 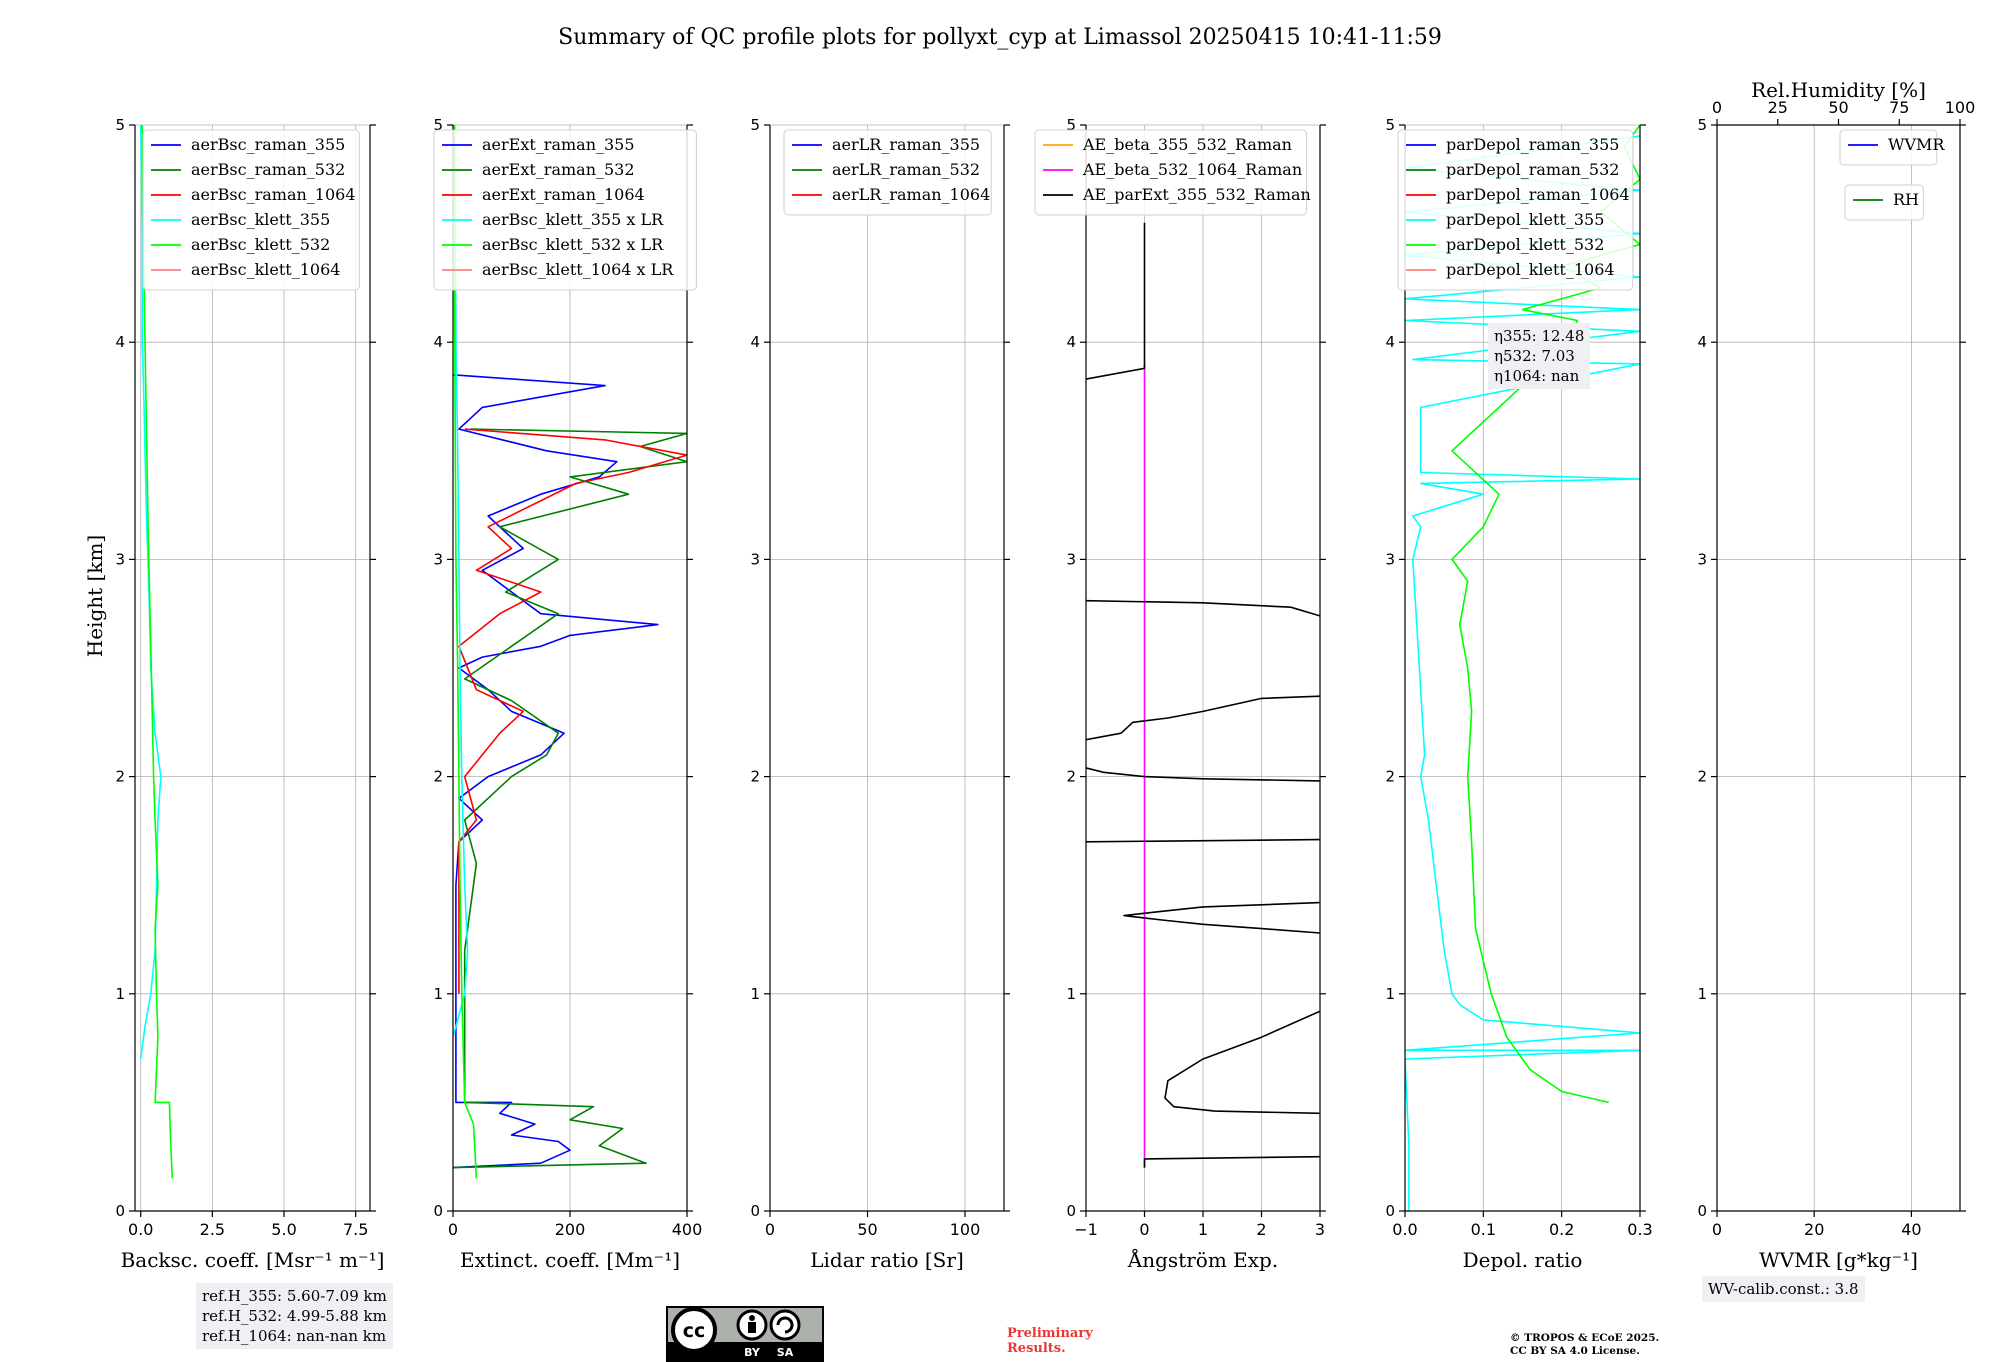 I want to click on wv-calib-const: WV-calib.const.: 3.8, so click(x=1783, y=1289).